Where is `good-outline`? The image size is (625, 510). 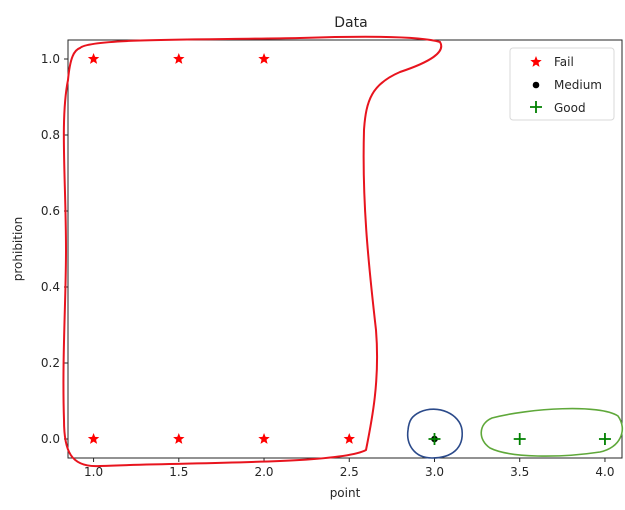
good-outline is located at coordinates (552, 432).